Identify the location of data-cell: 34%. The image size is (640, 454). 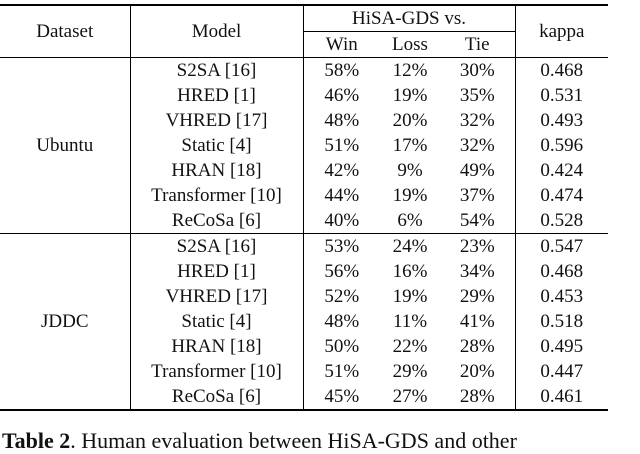
(477, 271).